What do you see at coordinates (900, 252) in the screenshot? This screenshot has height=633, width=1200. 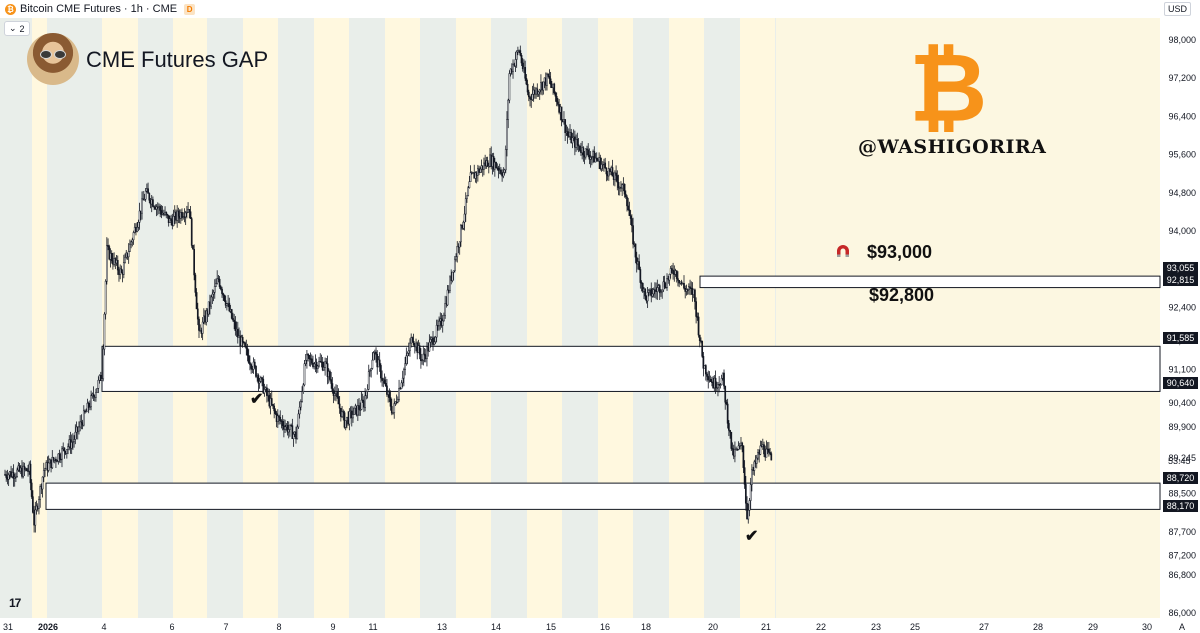 I see `gap-label-93000: $93,000` at bounding box center [900, 252].